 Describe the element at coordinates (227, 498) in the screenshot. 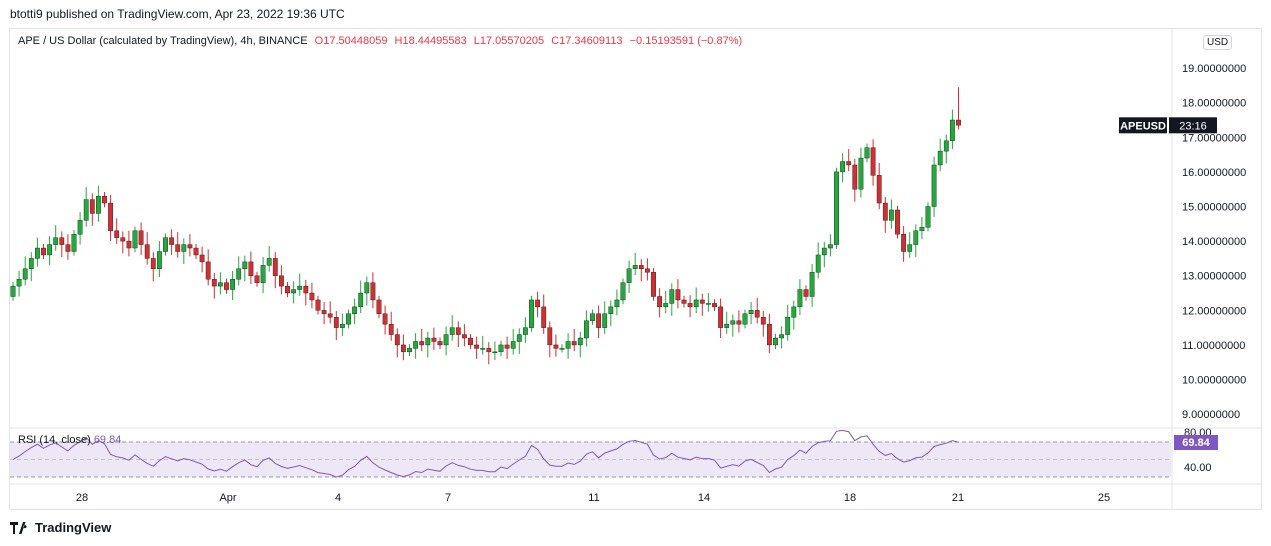

I see `time-tick-label: Apr` at that location.